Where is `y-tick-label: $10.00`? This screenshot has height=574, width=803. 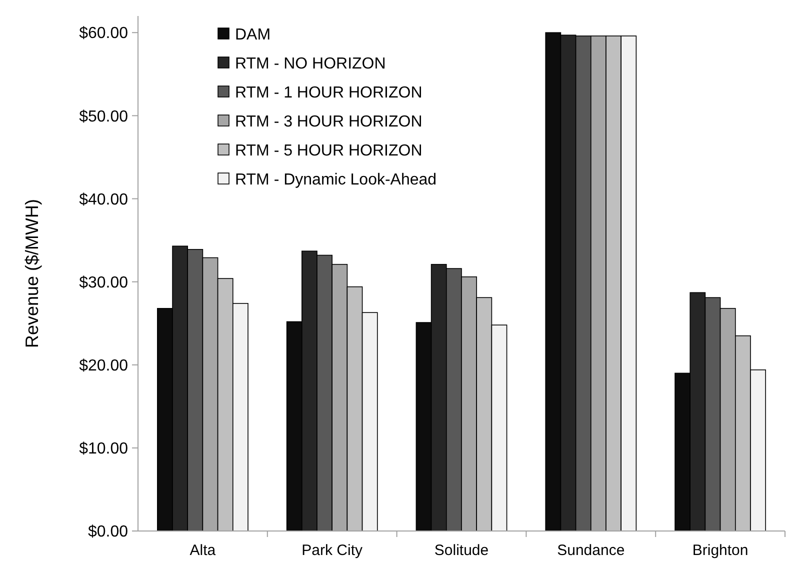 y-tick-label: $10.00 is located at coordinates (103, 449).